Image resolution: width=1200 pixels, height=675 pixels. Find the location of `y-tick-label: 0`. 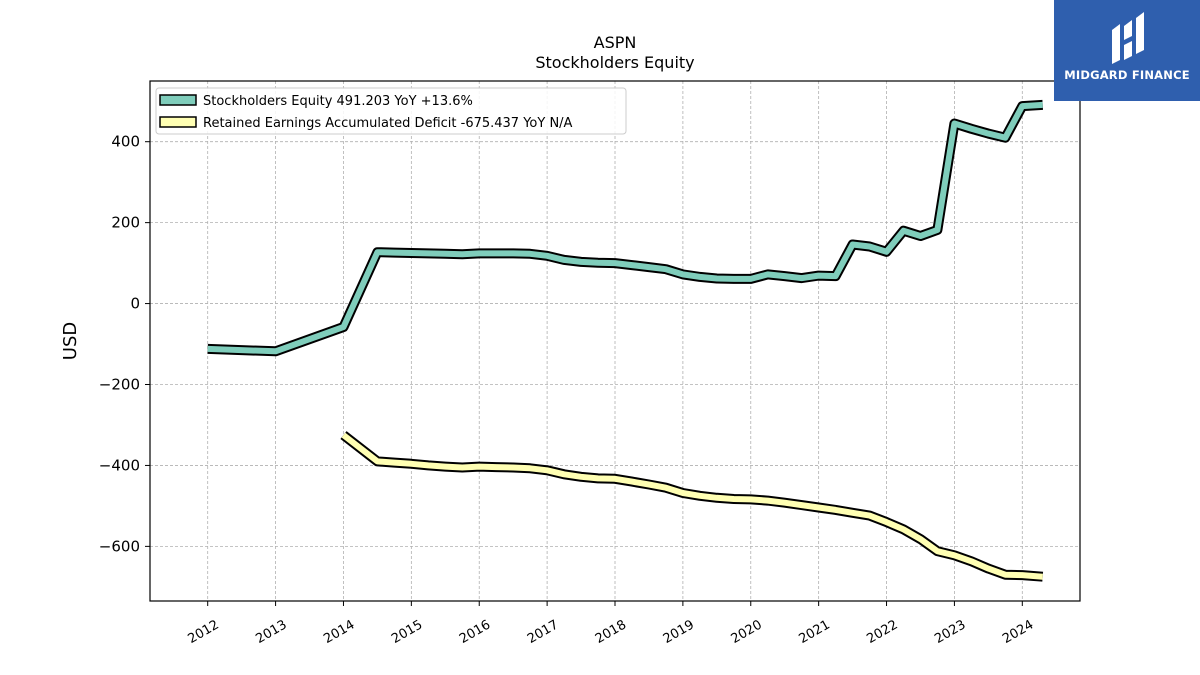

y-tick-label: 0 is located at coordinates (135, 304).